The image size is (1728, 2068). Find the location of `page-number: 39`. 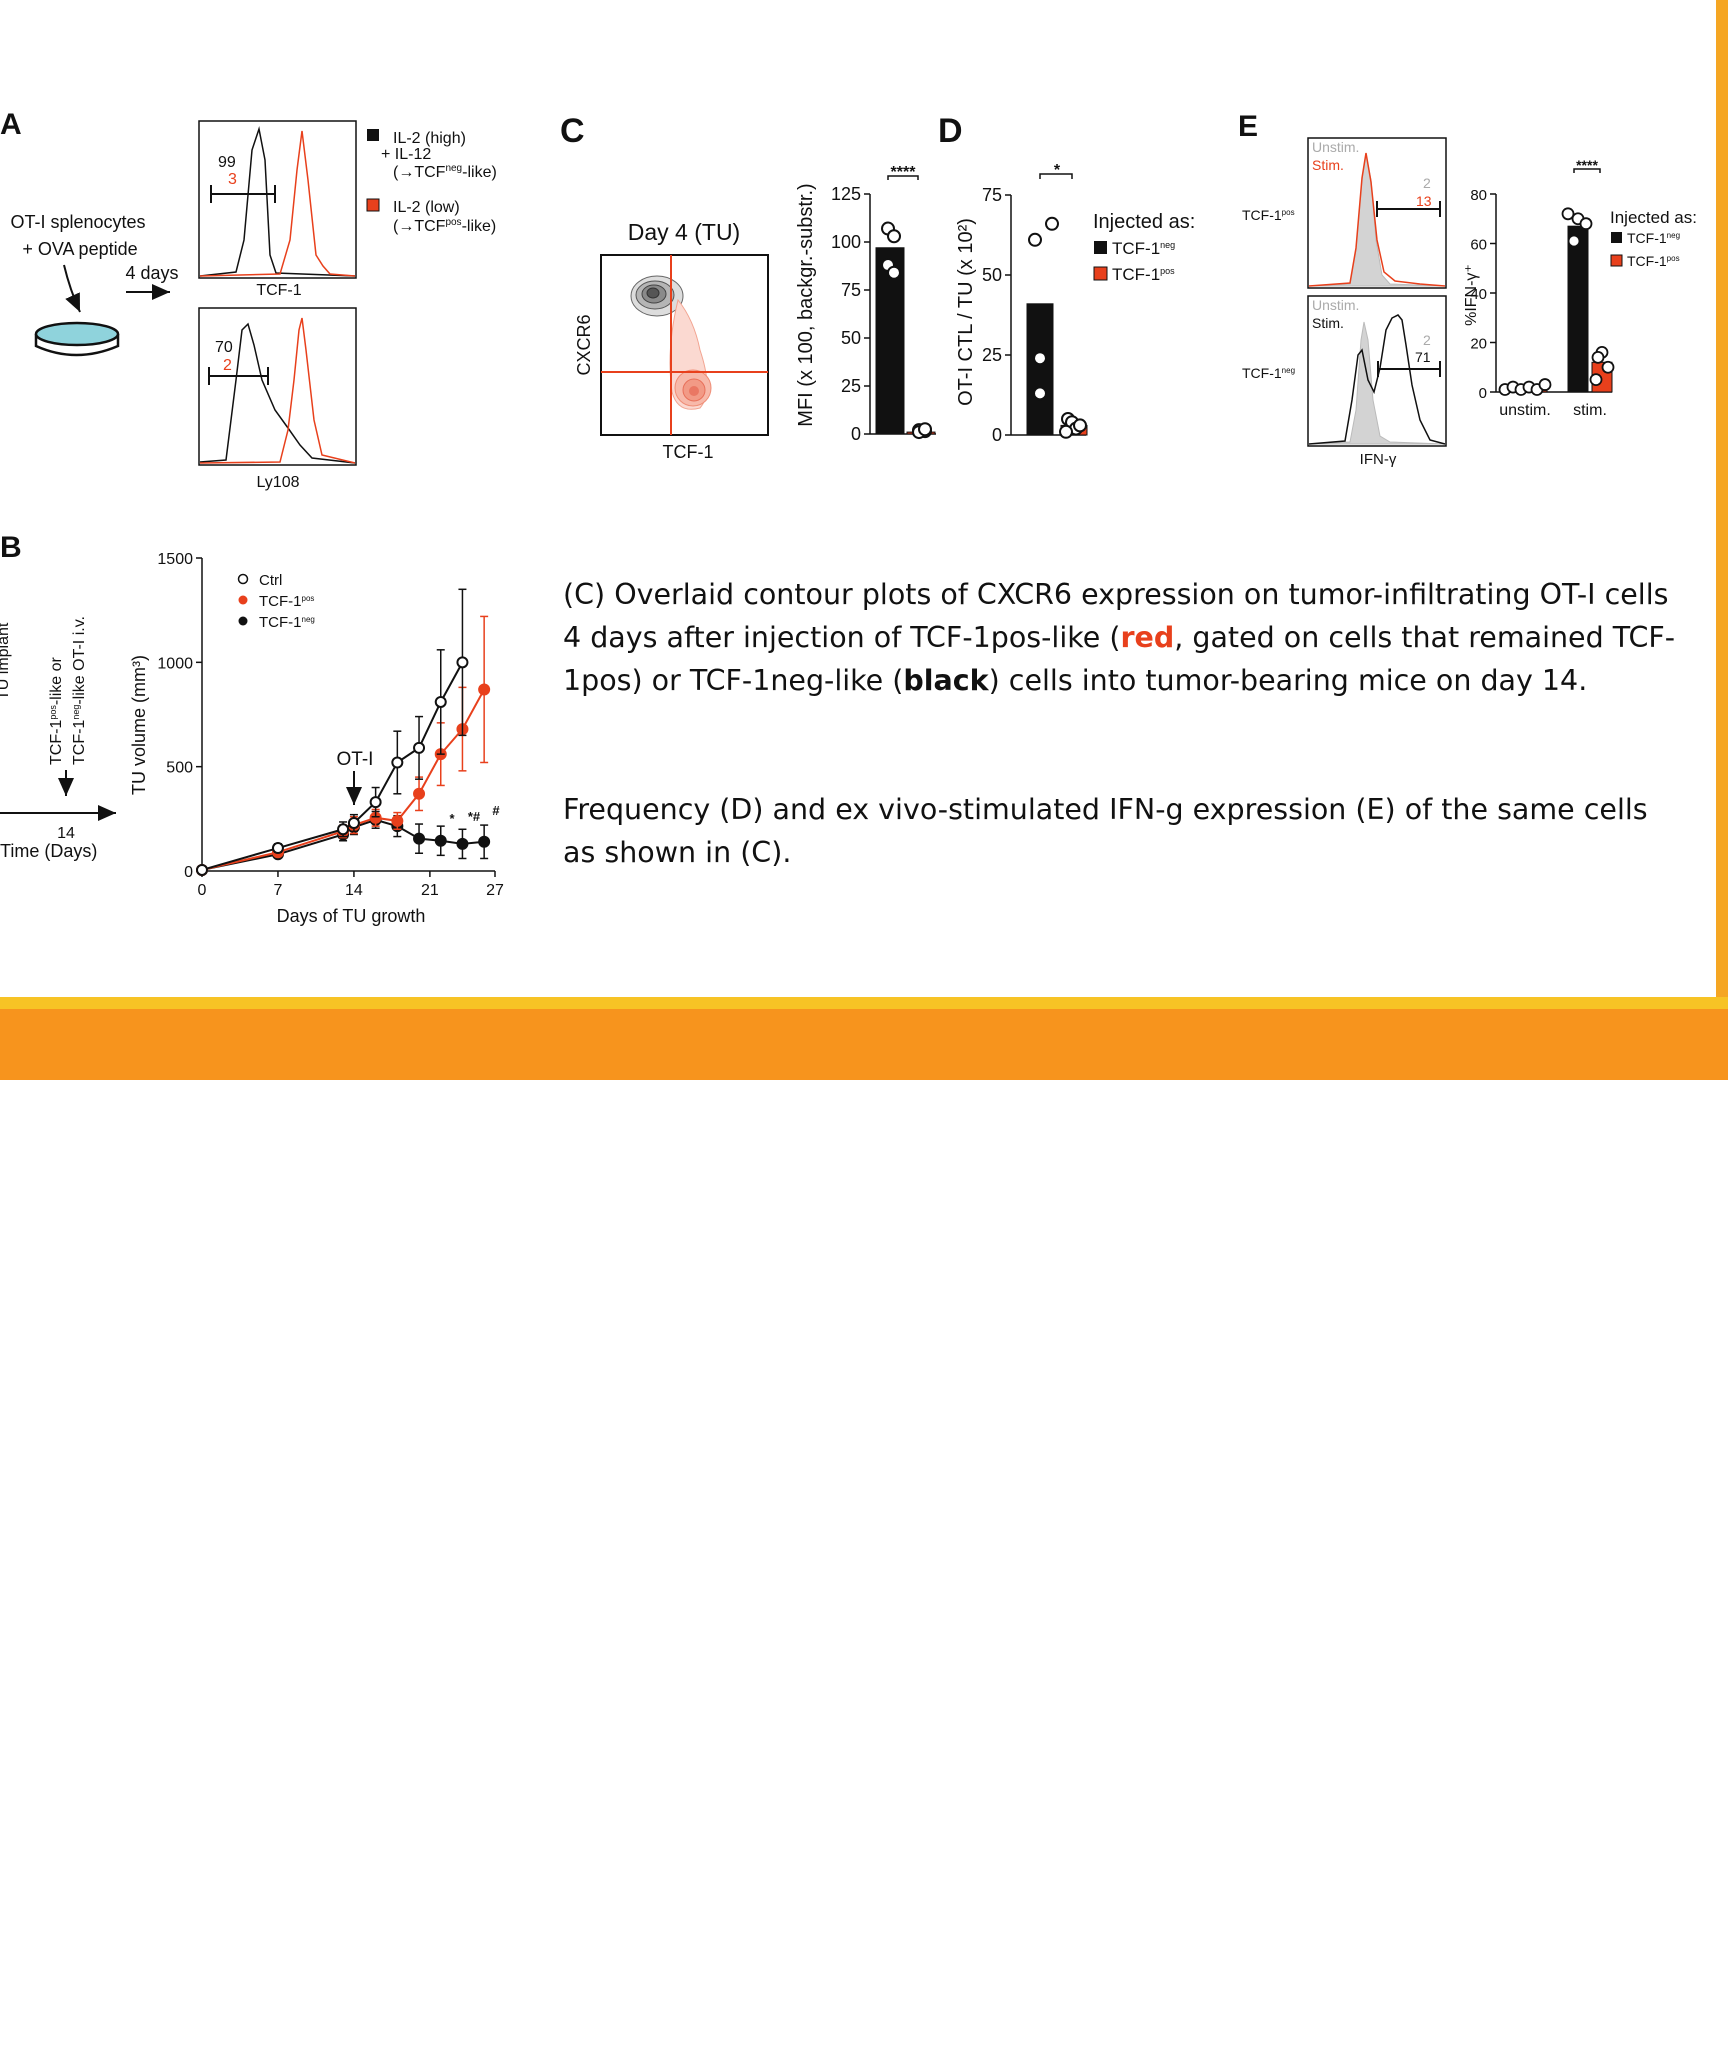

page-number: 39 is located at coordinates (1644, 2056).